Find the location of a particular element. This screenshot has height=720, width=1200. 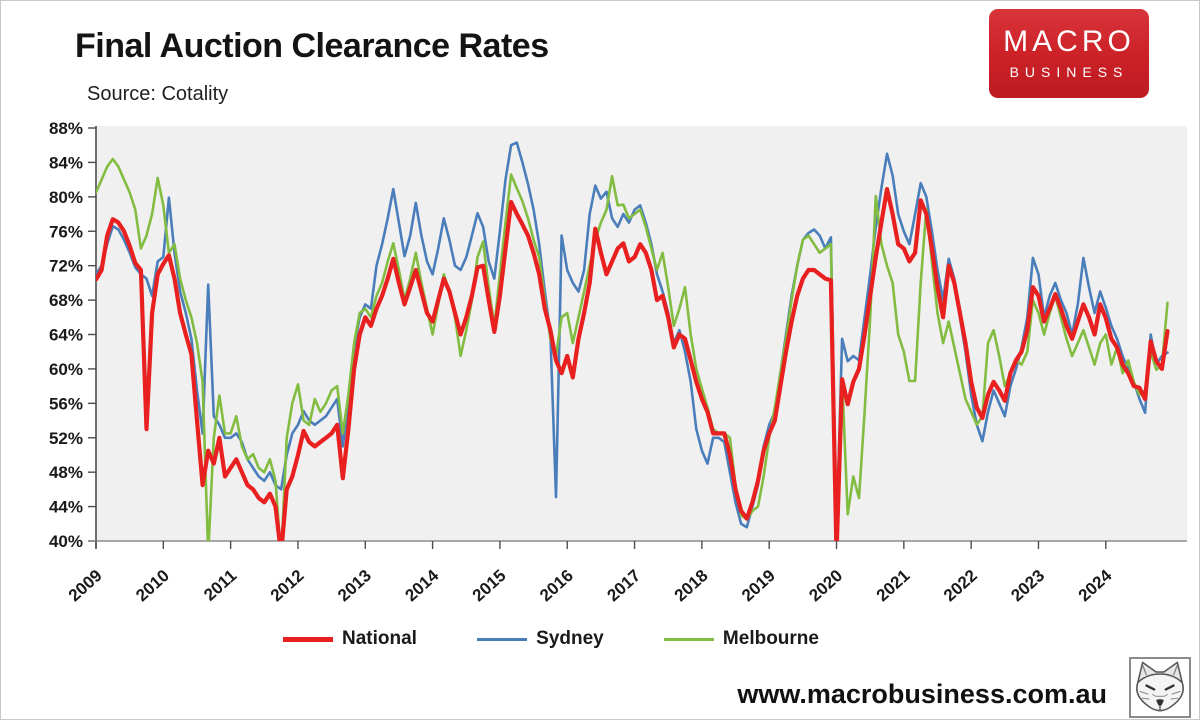

fox-logo is located at coordinates (1160, 687).